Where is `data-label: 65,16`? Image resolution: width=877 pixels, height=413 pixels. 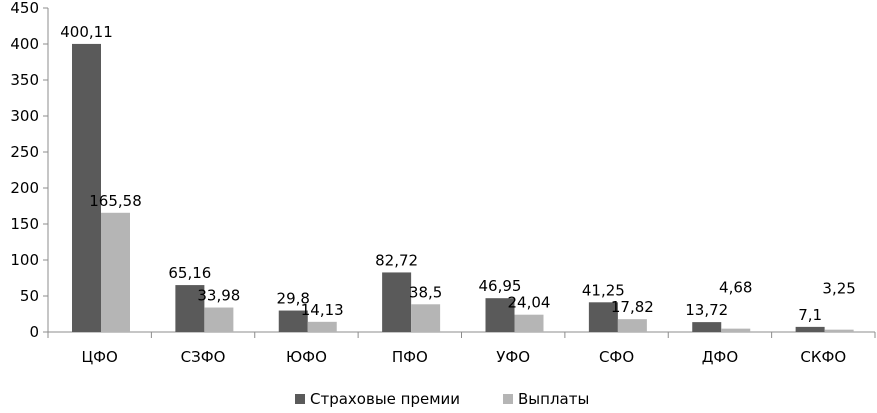 data-label: 65,16 is located at coordinates (189, 273).